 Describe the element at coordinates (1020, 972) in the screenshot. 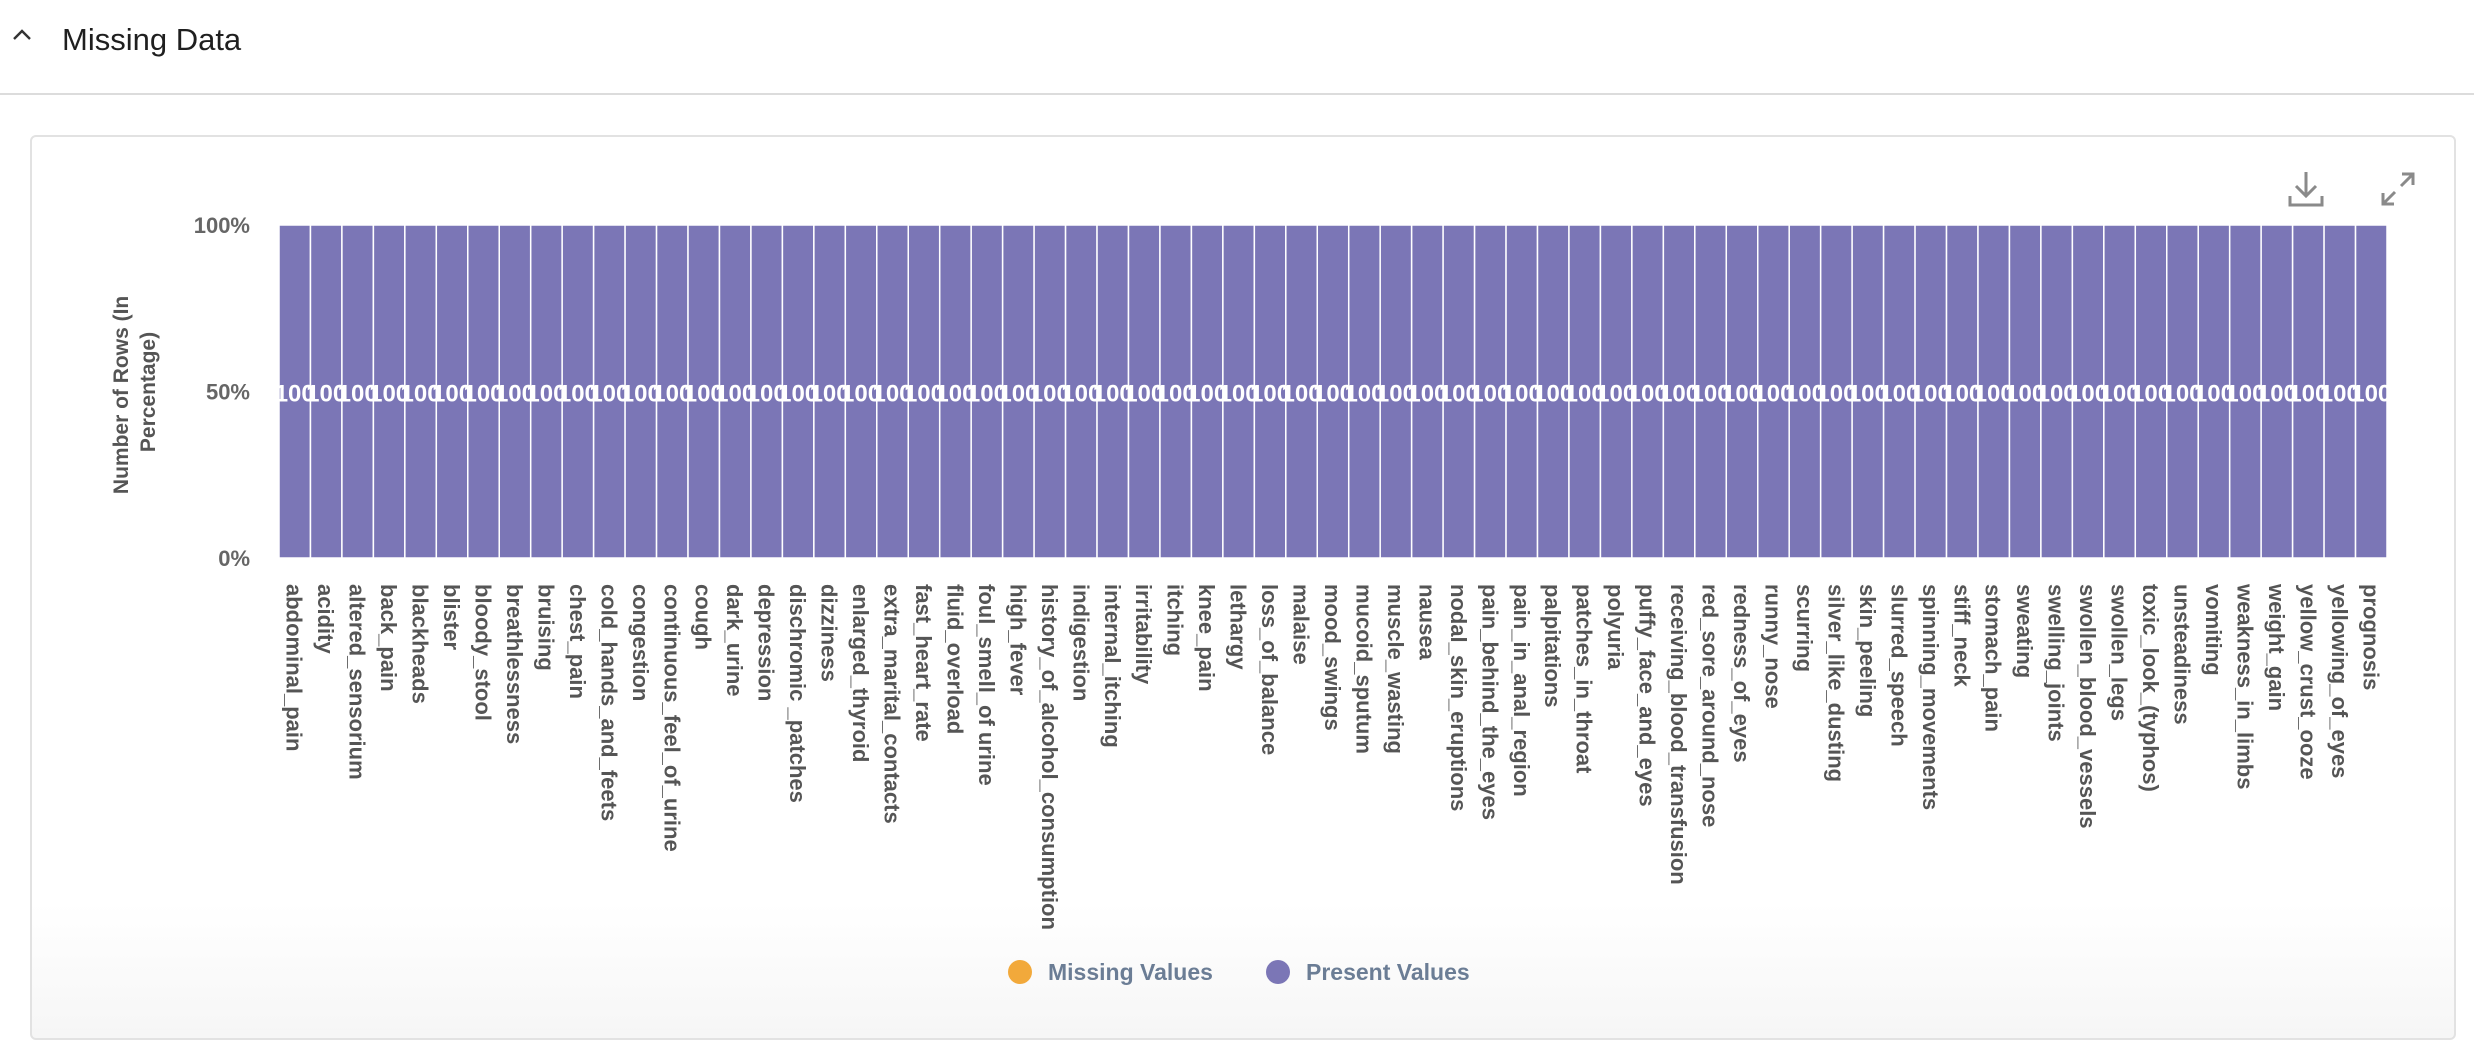

I see `legend-dot-missing` at that location.